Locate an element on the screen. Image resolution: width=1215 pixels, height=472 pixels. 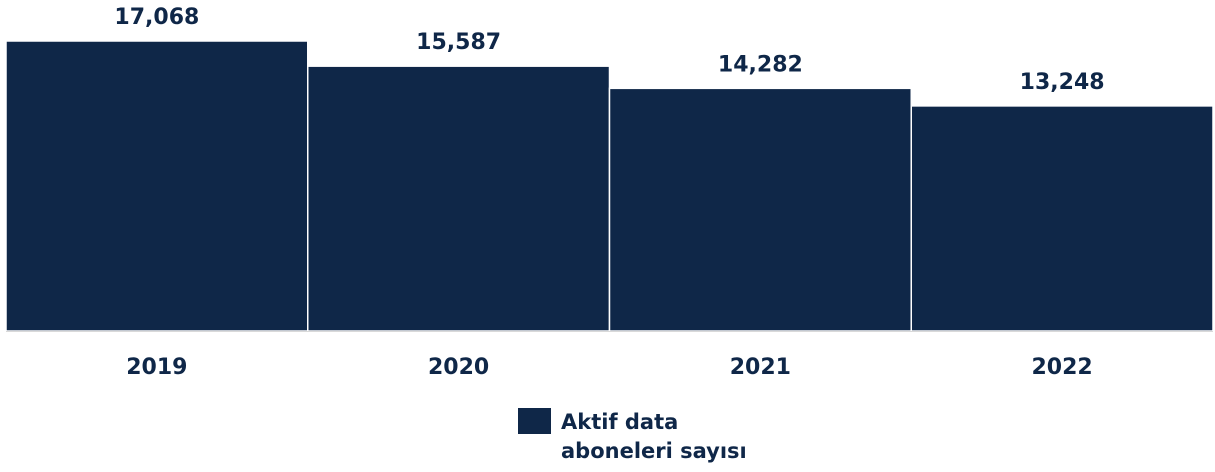
x-tick-label-2020: 2020 is located at coordinates (458, 367).